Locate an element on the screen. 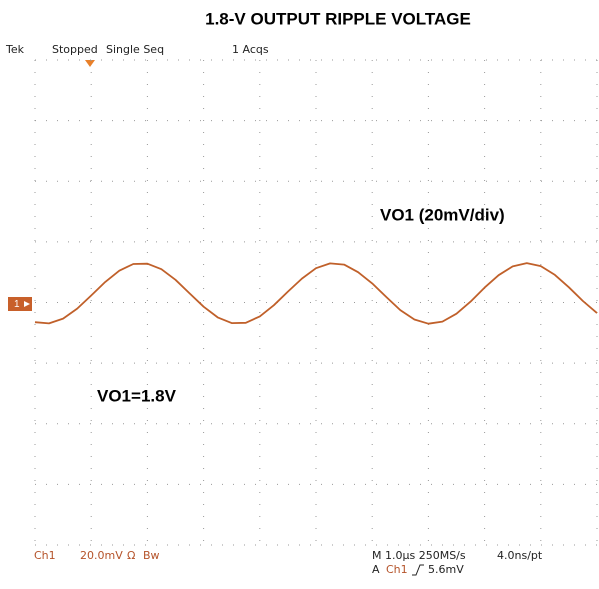  annotation: VO1=1.8V is located at coordinates (137, 395).